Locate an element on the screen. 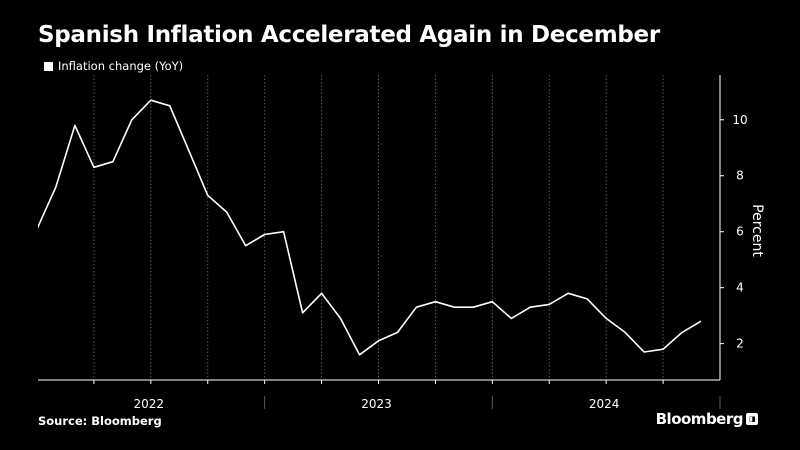 The width and height of the screenshot is (800, 450). x-tick-label: 2024 is located at coordinates (604, 404).